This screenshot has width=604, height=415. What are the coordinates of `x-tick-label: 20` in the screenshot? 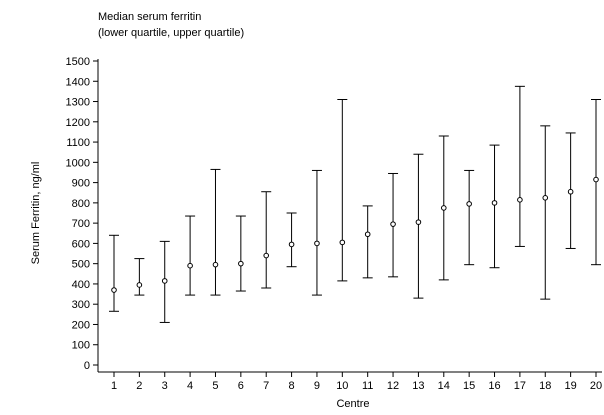 It's located at (596, 386).